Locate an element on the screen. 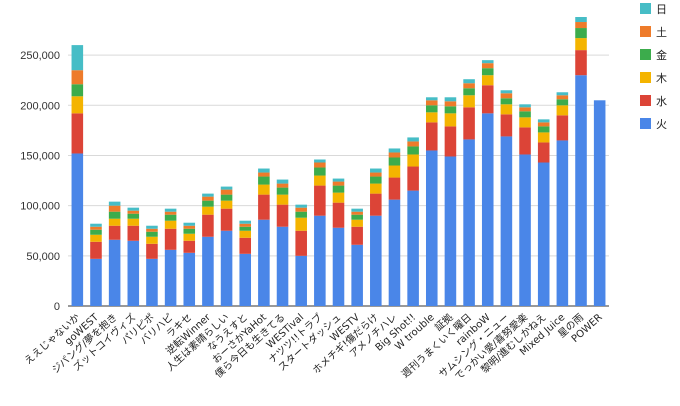 The height and width of the screenshot is (406, 680). legend-item: 金 is located at coordinates (653, 55).